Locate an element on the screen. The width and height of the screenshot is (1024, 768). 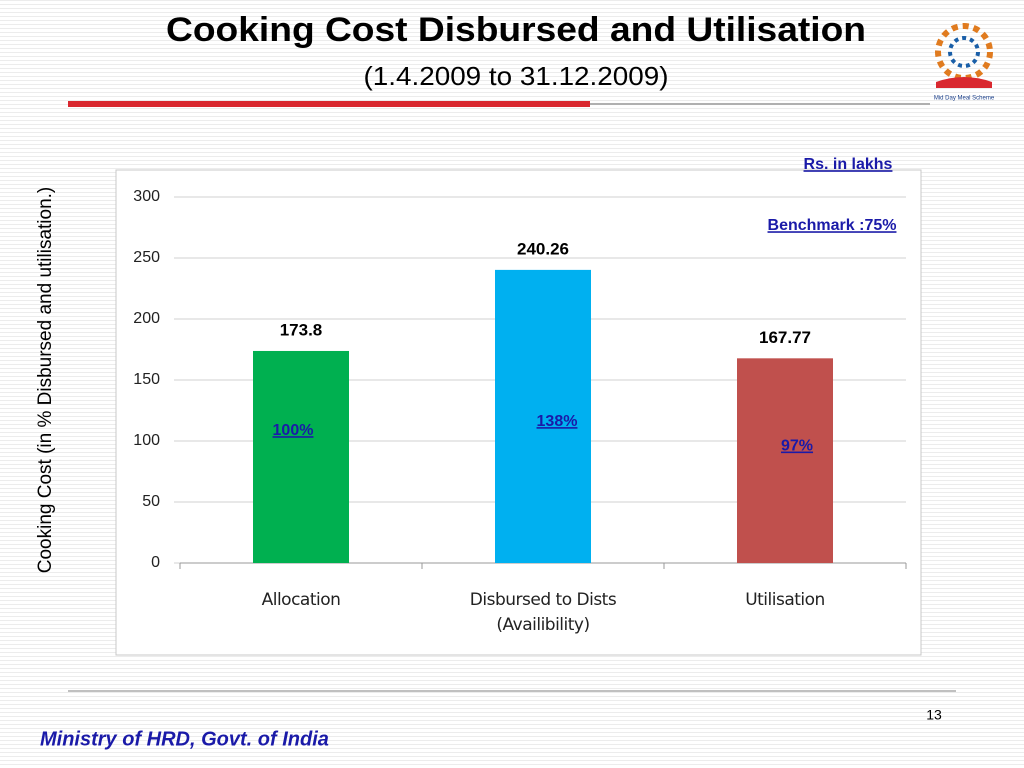
y-tick-label: 250 is located at coordinates (146, 257).